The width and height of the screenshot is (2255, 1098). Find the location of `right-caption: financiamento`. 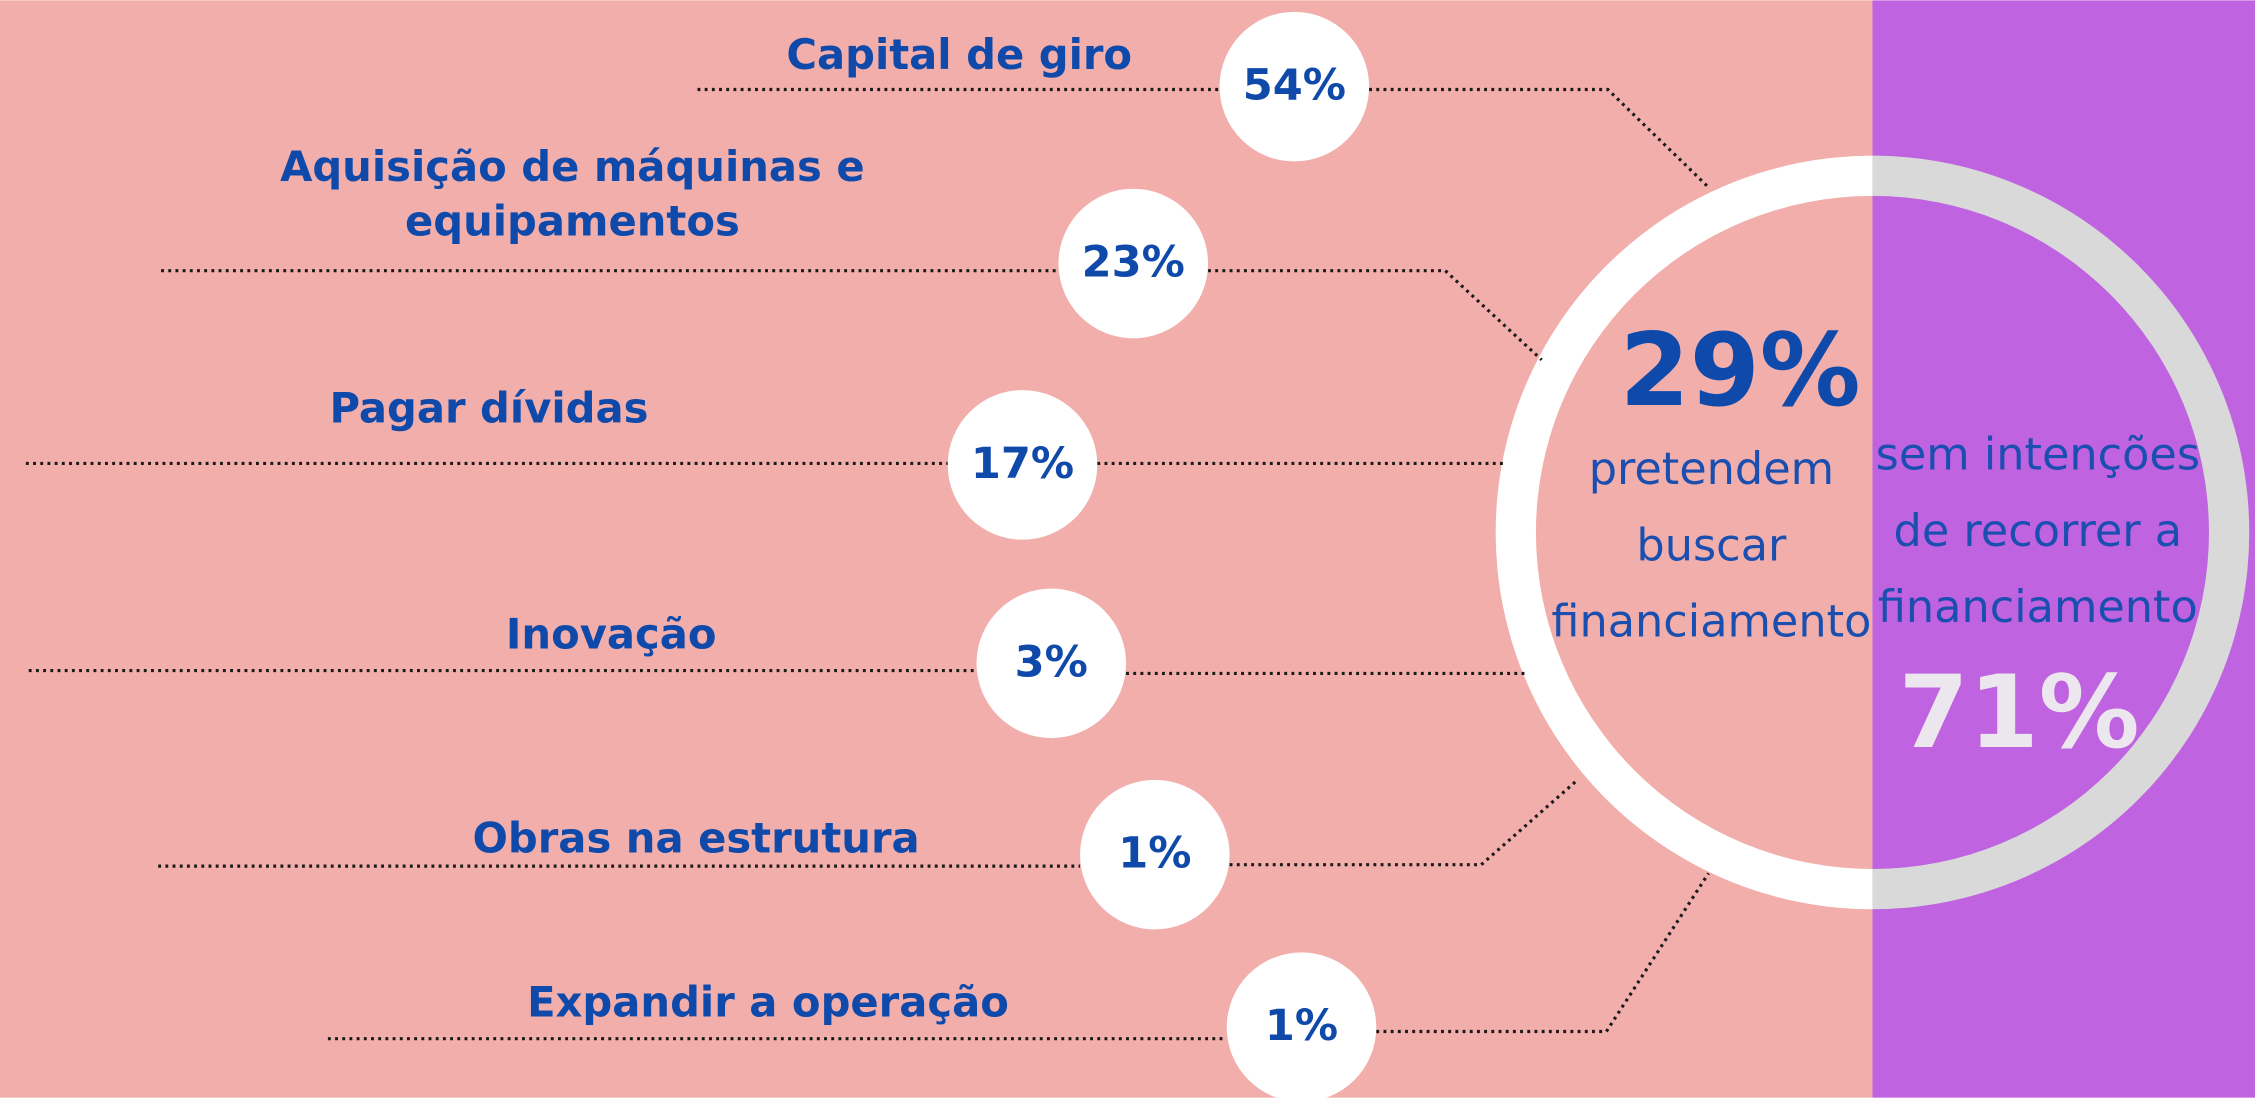

right-caption: financiamento is located at coordinates (2038, 607).